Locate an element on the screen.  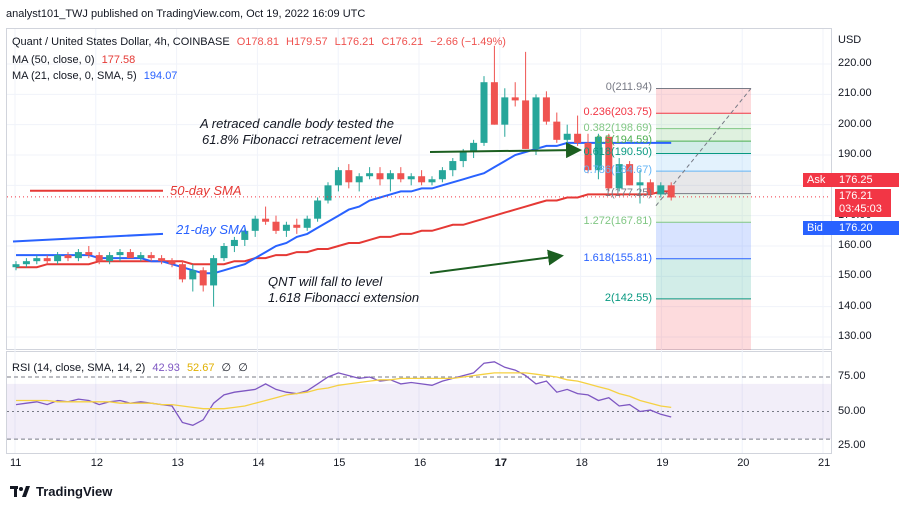
rsi-label: RSI (14, close, SMA, 14, 2) is located at coordinates (79, 368).